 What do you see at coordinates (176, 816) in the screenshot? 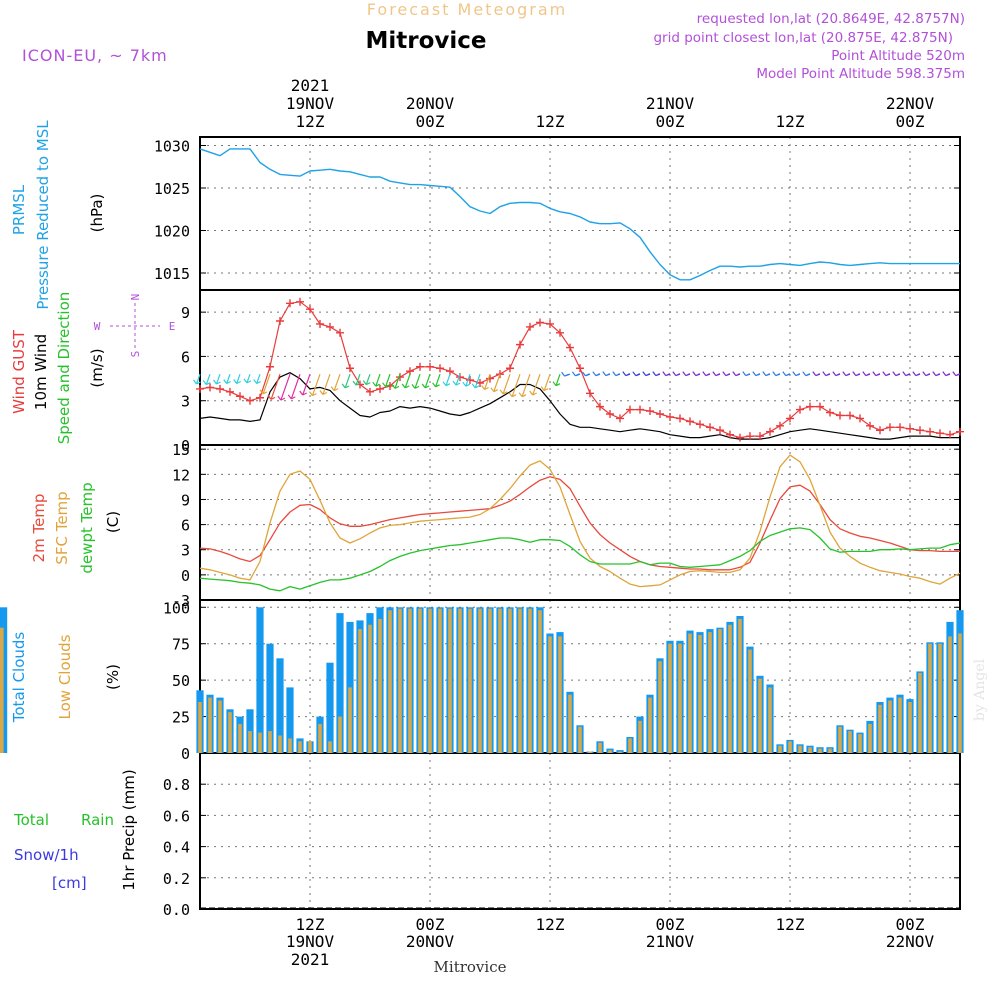
I see `precipitation-ytick-label: 0.6` at bounding box center [176, 816].